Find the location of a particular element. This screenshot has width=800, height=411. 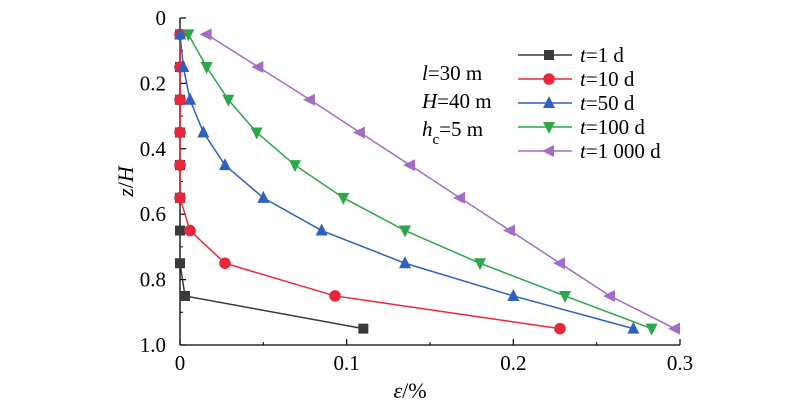

legend-item-5: t=1 000 d is located at coordinates (589, 151).